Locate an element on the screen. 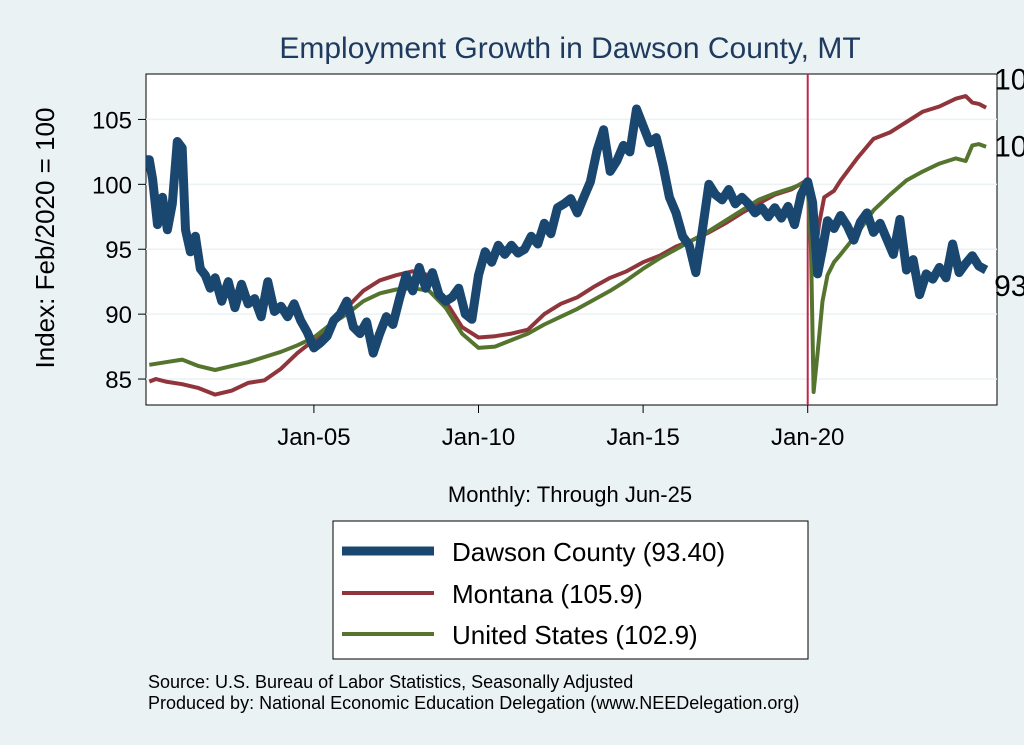  y-axis-title: Index: Feb/2020 = 100 is located at coordinates (45, 238).